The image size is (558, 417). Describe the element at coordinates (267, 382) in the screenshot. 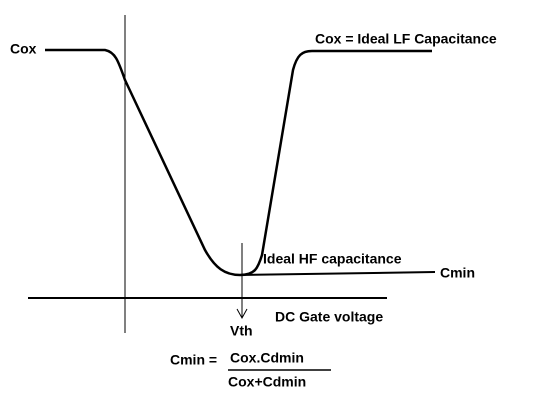

I see `formula-denominator: Cox+Cdmin` at that location.